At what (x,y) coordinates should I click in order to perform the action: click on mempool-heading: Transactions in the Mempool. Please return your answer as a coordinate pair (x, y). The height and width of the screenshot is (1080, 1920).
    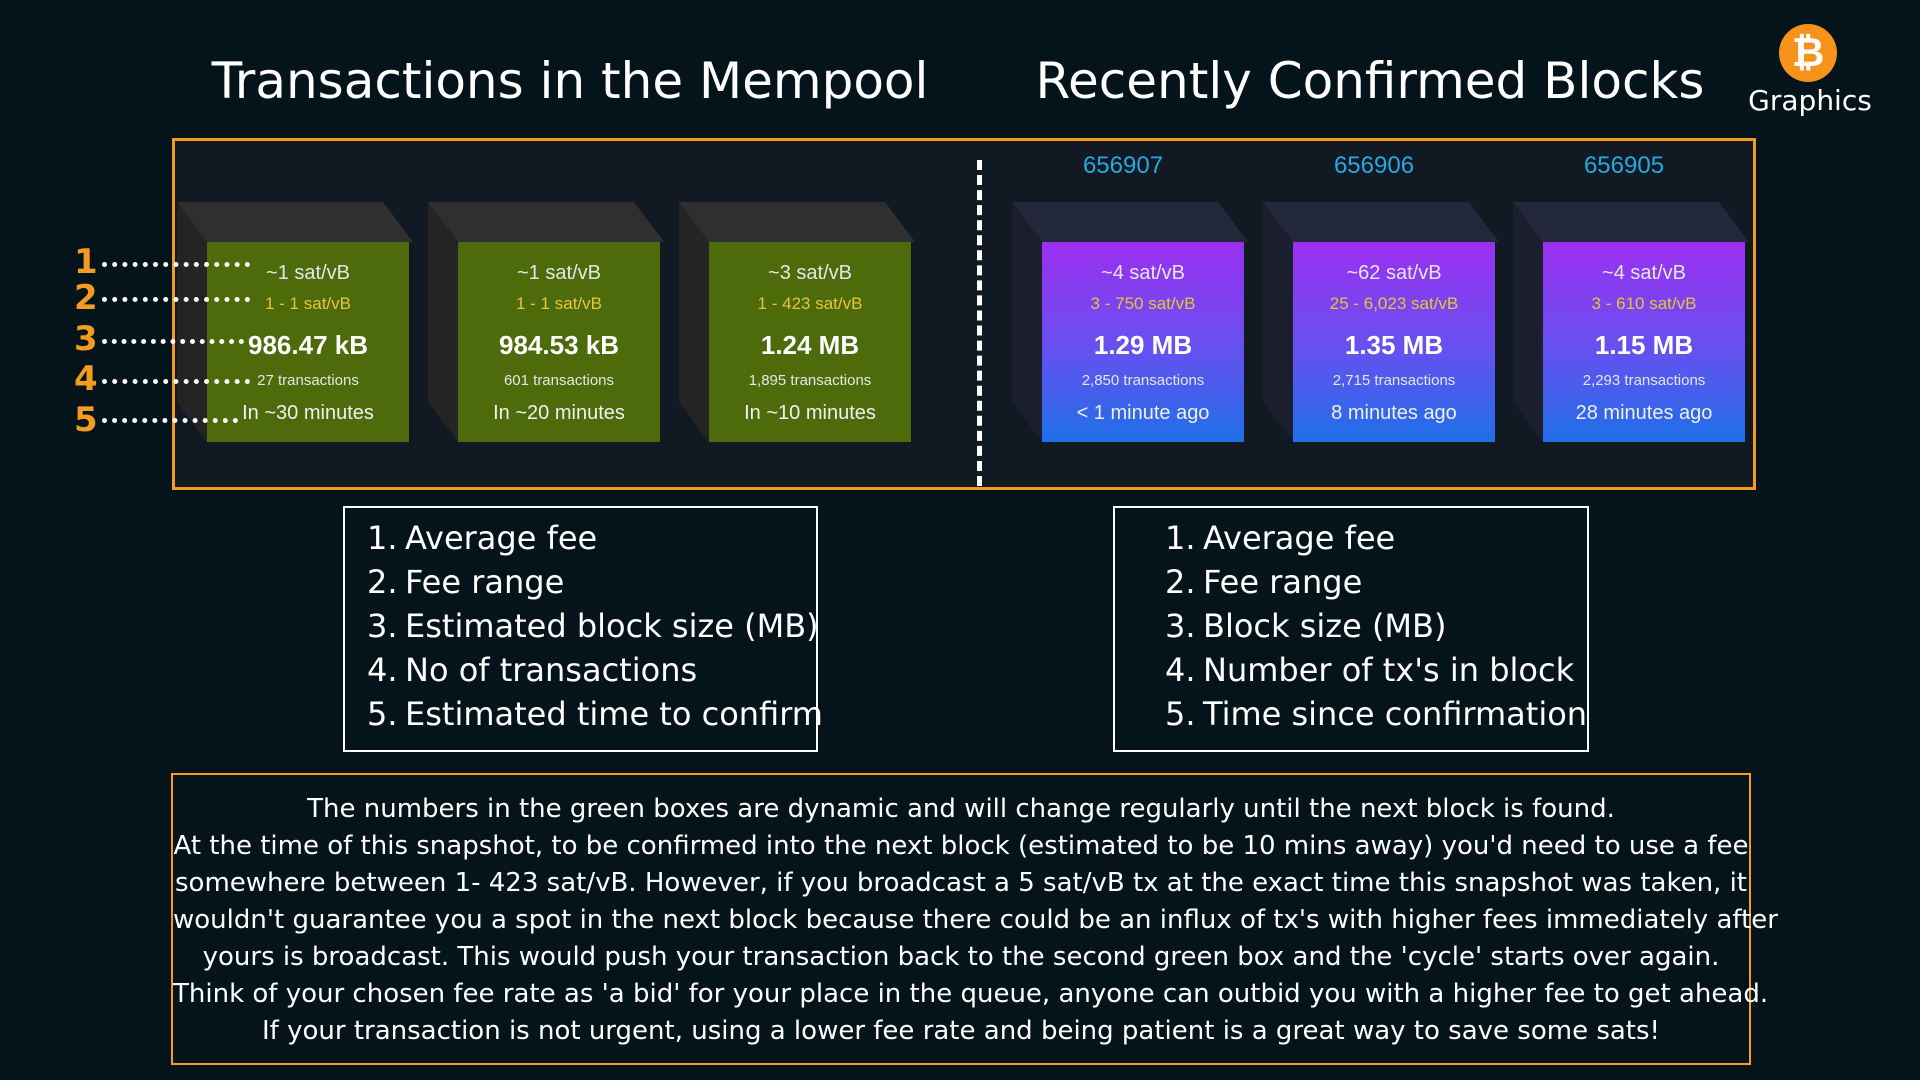
    Looking at the image, I should click on (570, 81).